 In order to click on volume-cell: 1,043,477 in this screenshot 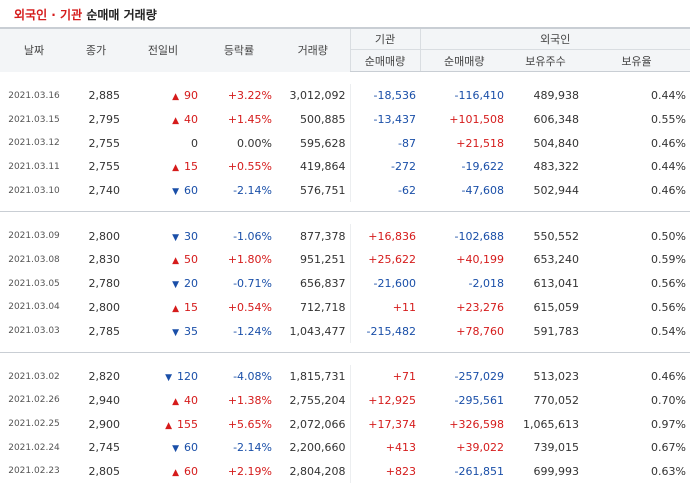, I will do `click(313, 331)`.